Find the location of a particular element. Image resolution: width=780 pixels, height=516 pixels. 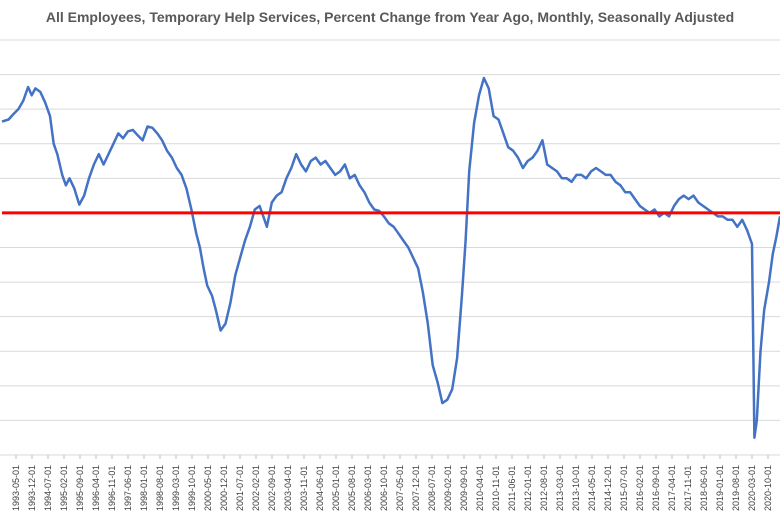

x-tick-label: 2017-11-01 is located at coordinates (688, 488).